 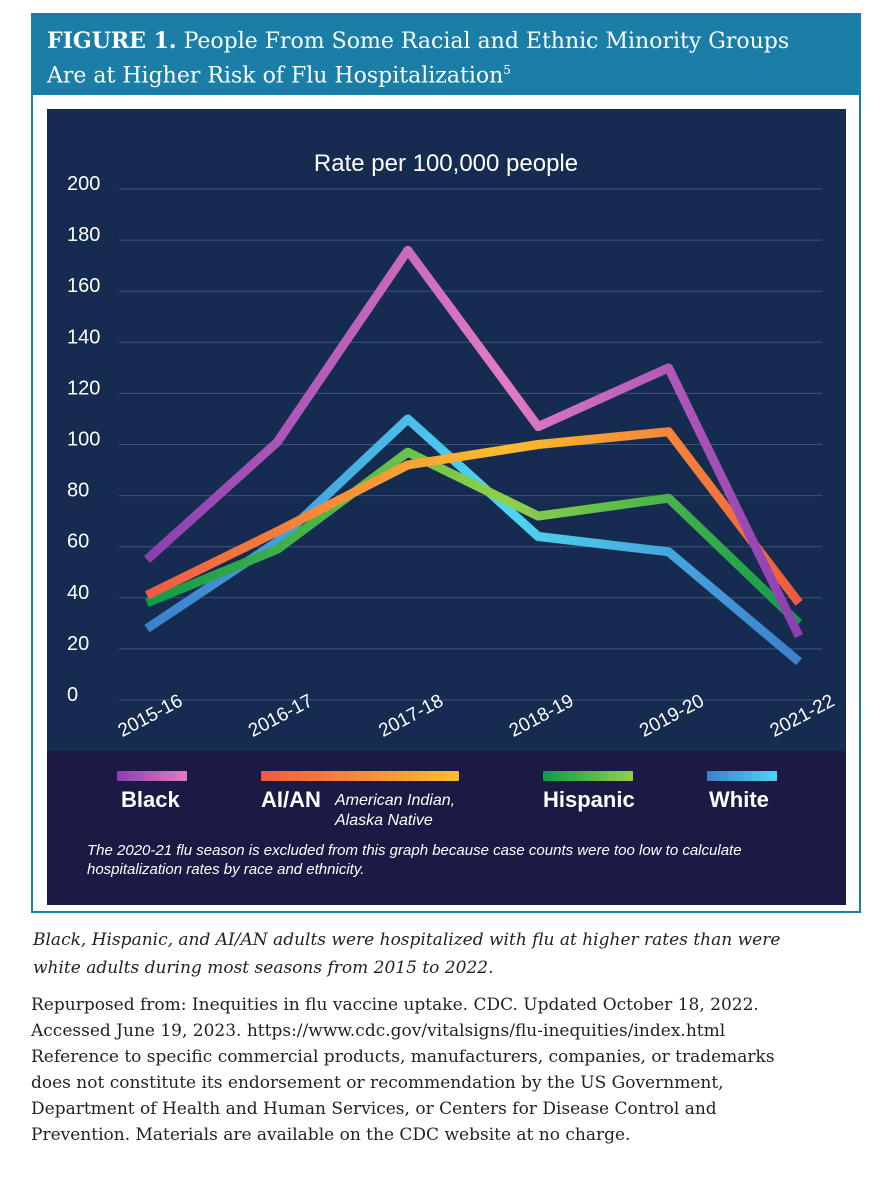 I want to click on legend-swatch-black, so click(x=152, y=776).